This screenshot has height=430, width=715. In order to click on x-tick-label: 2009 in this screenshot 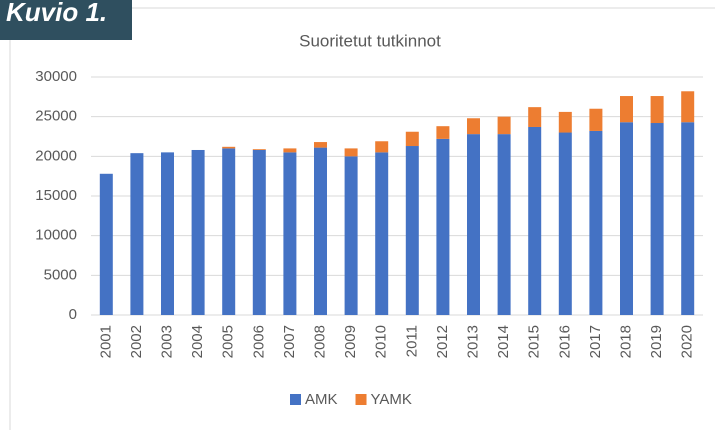, I will do `click(350, 341)`.